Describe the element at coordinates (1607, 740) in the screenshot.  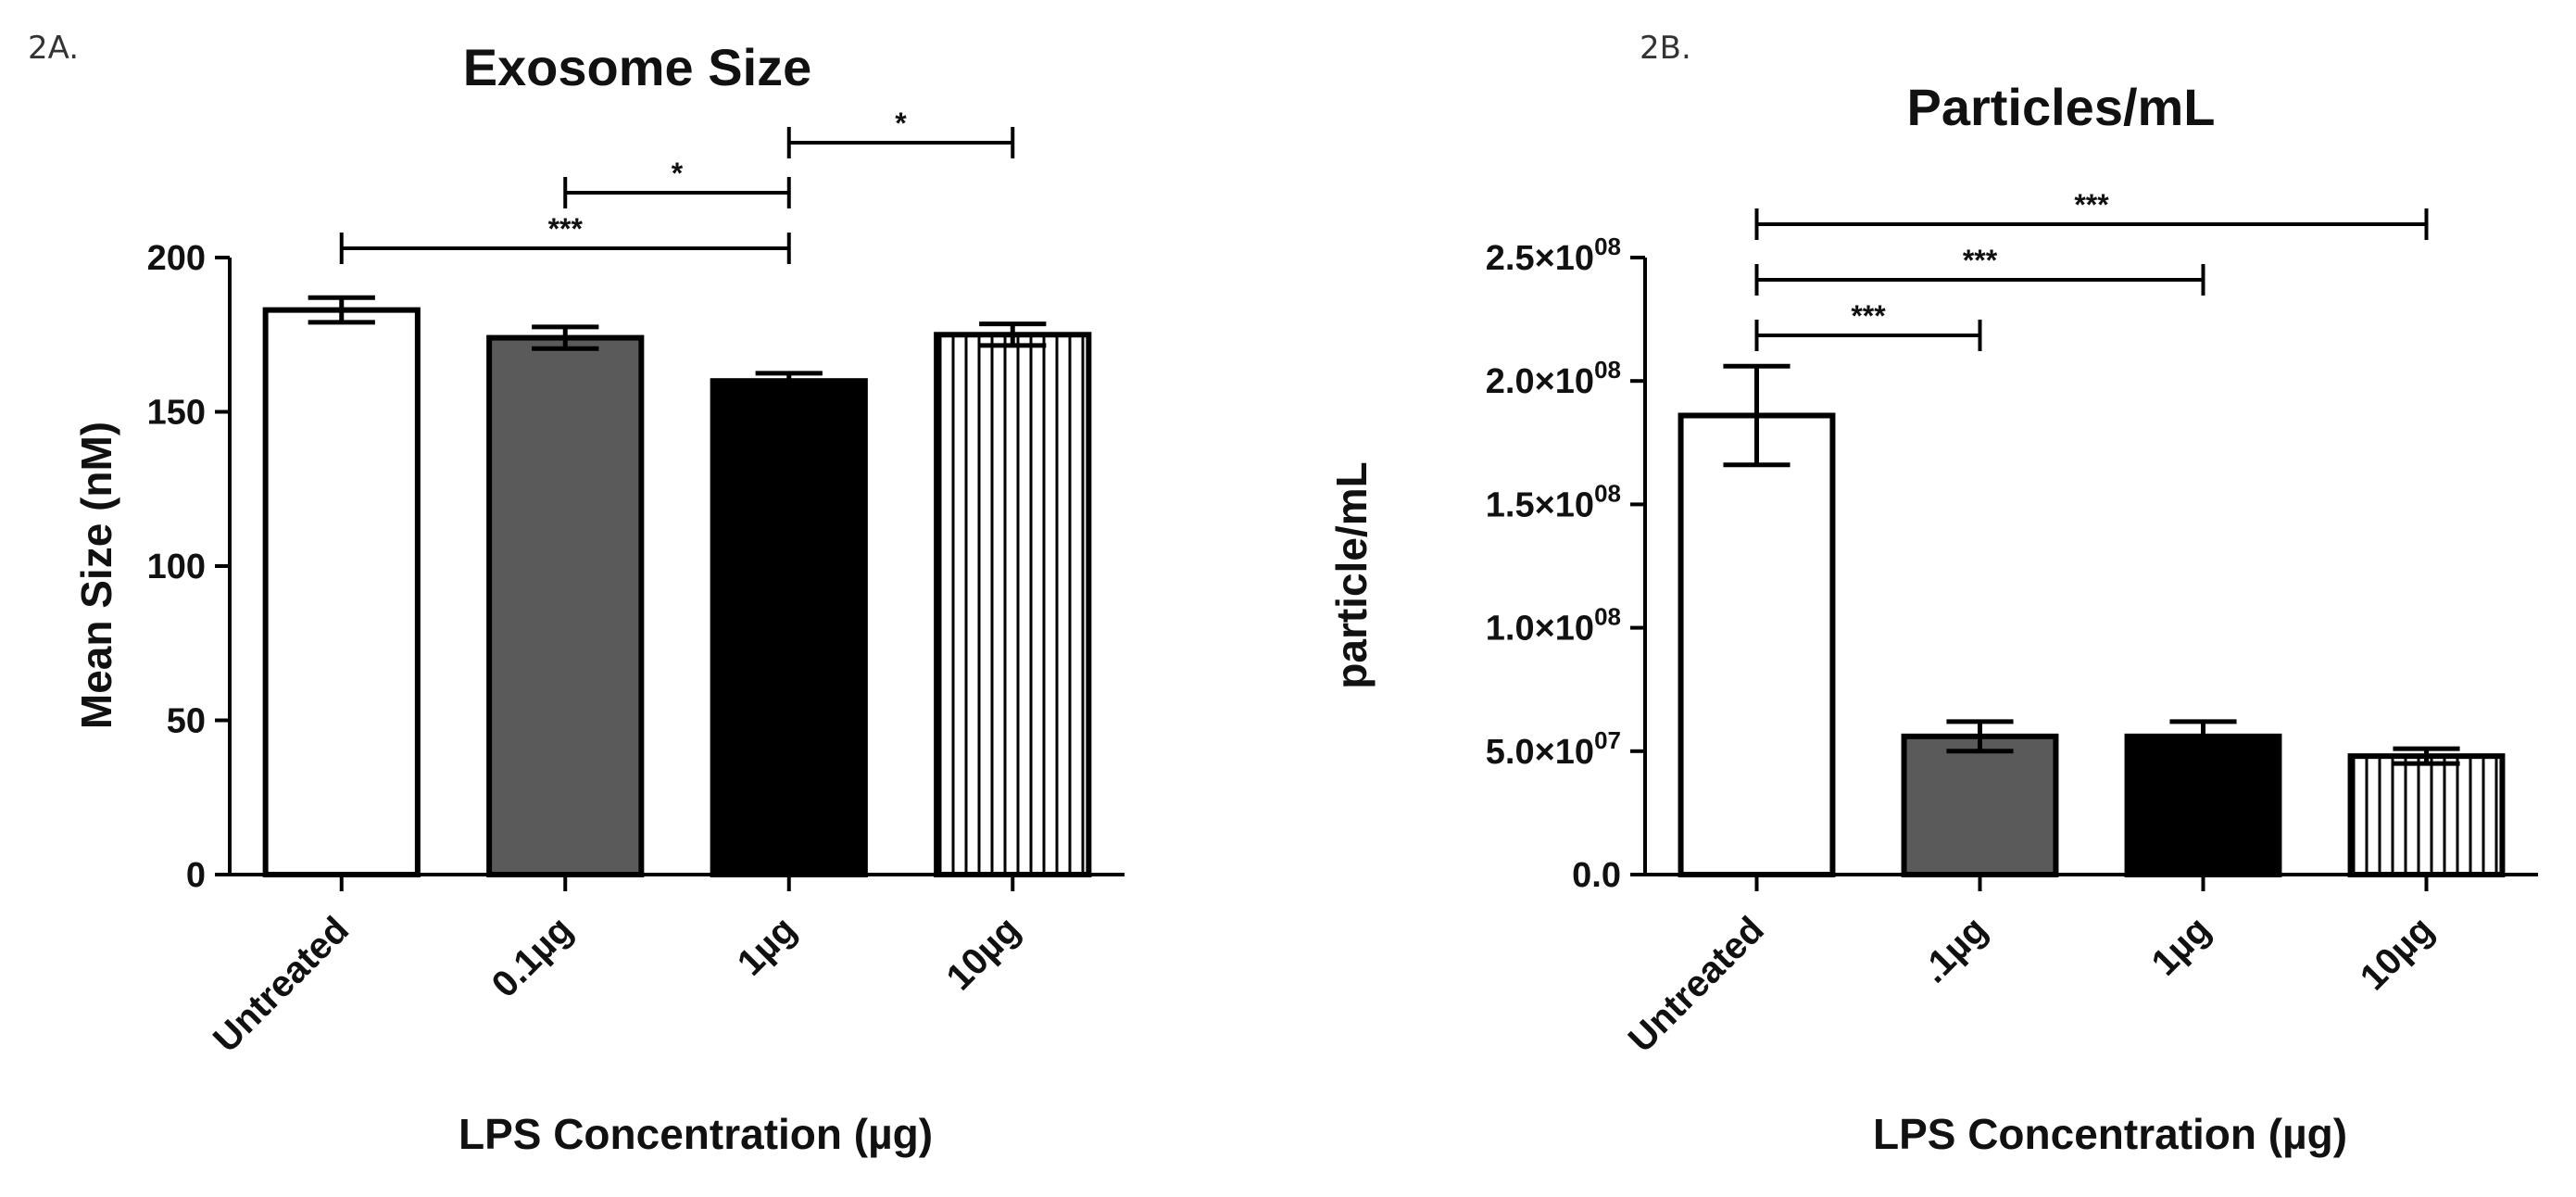
I see `y-tick-exponent: 07` at that location.